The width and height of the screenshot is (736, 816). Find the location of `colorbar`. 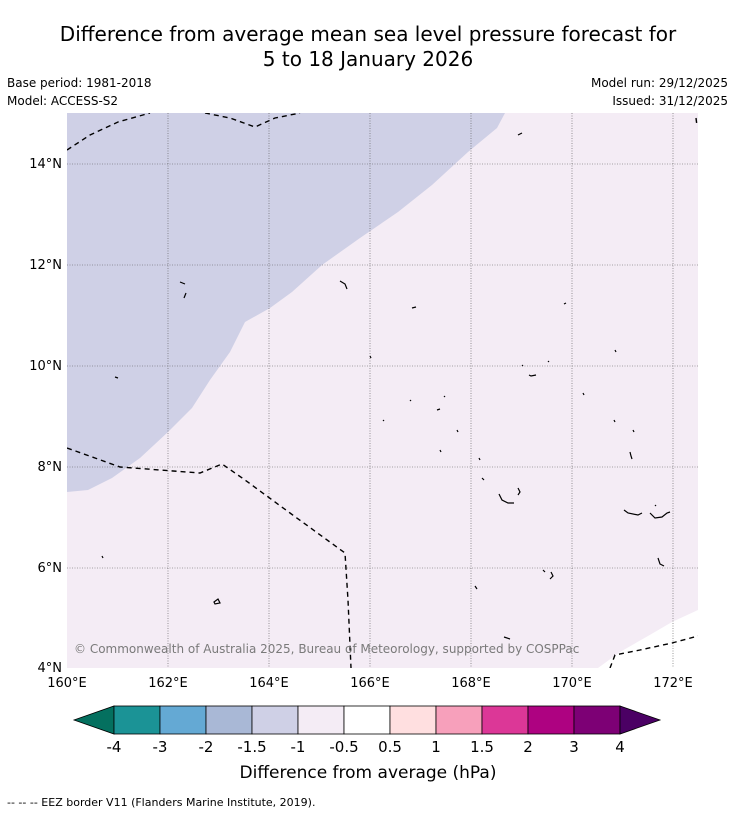

colorbar is located at coordinates (367, 720).